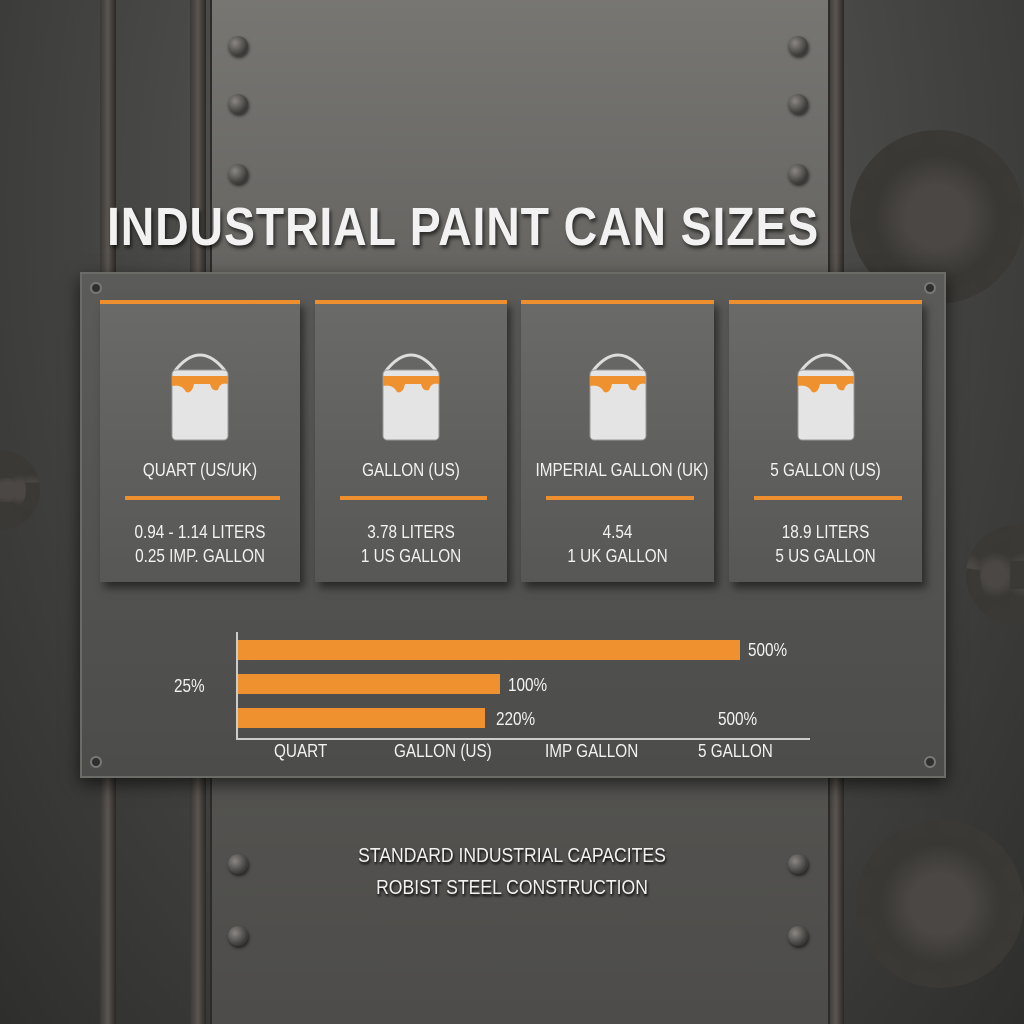 Image resolution: width=1024 pixels, height=1024 pixels. I want to click on gallon-value: 5 US GALLON, so click(825, 556).